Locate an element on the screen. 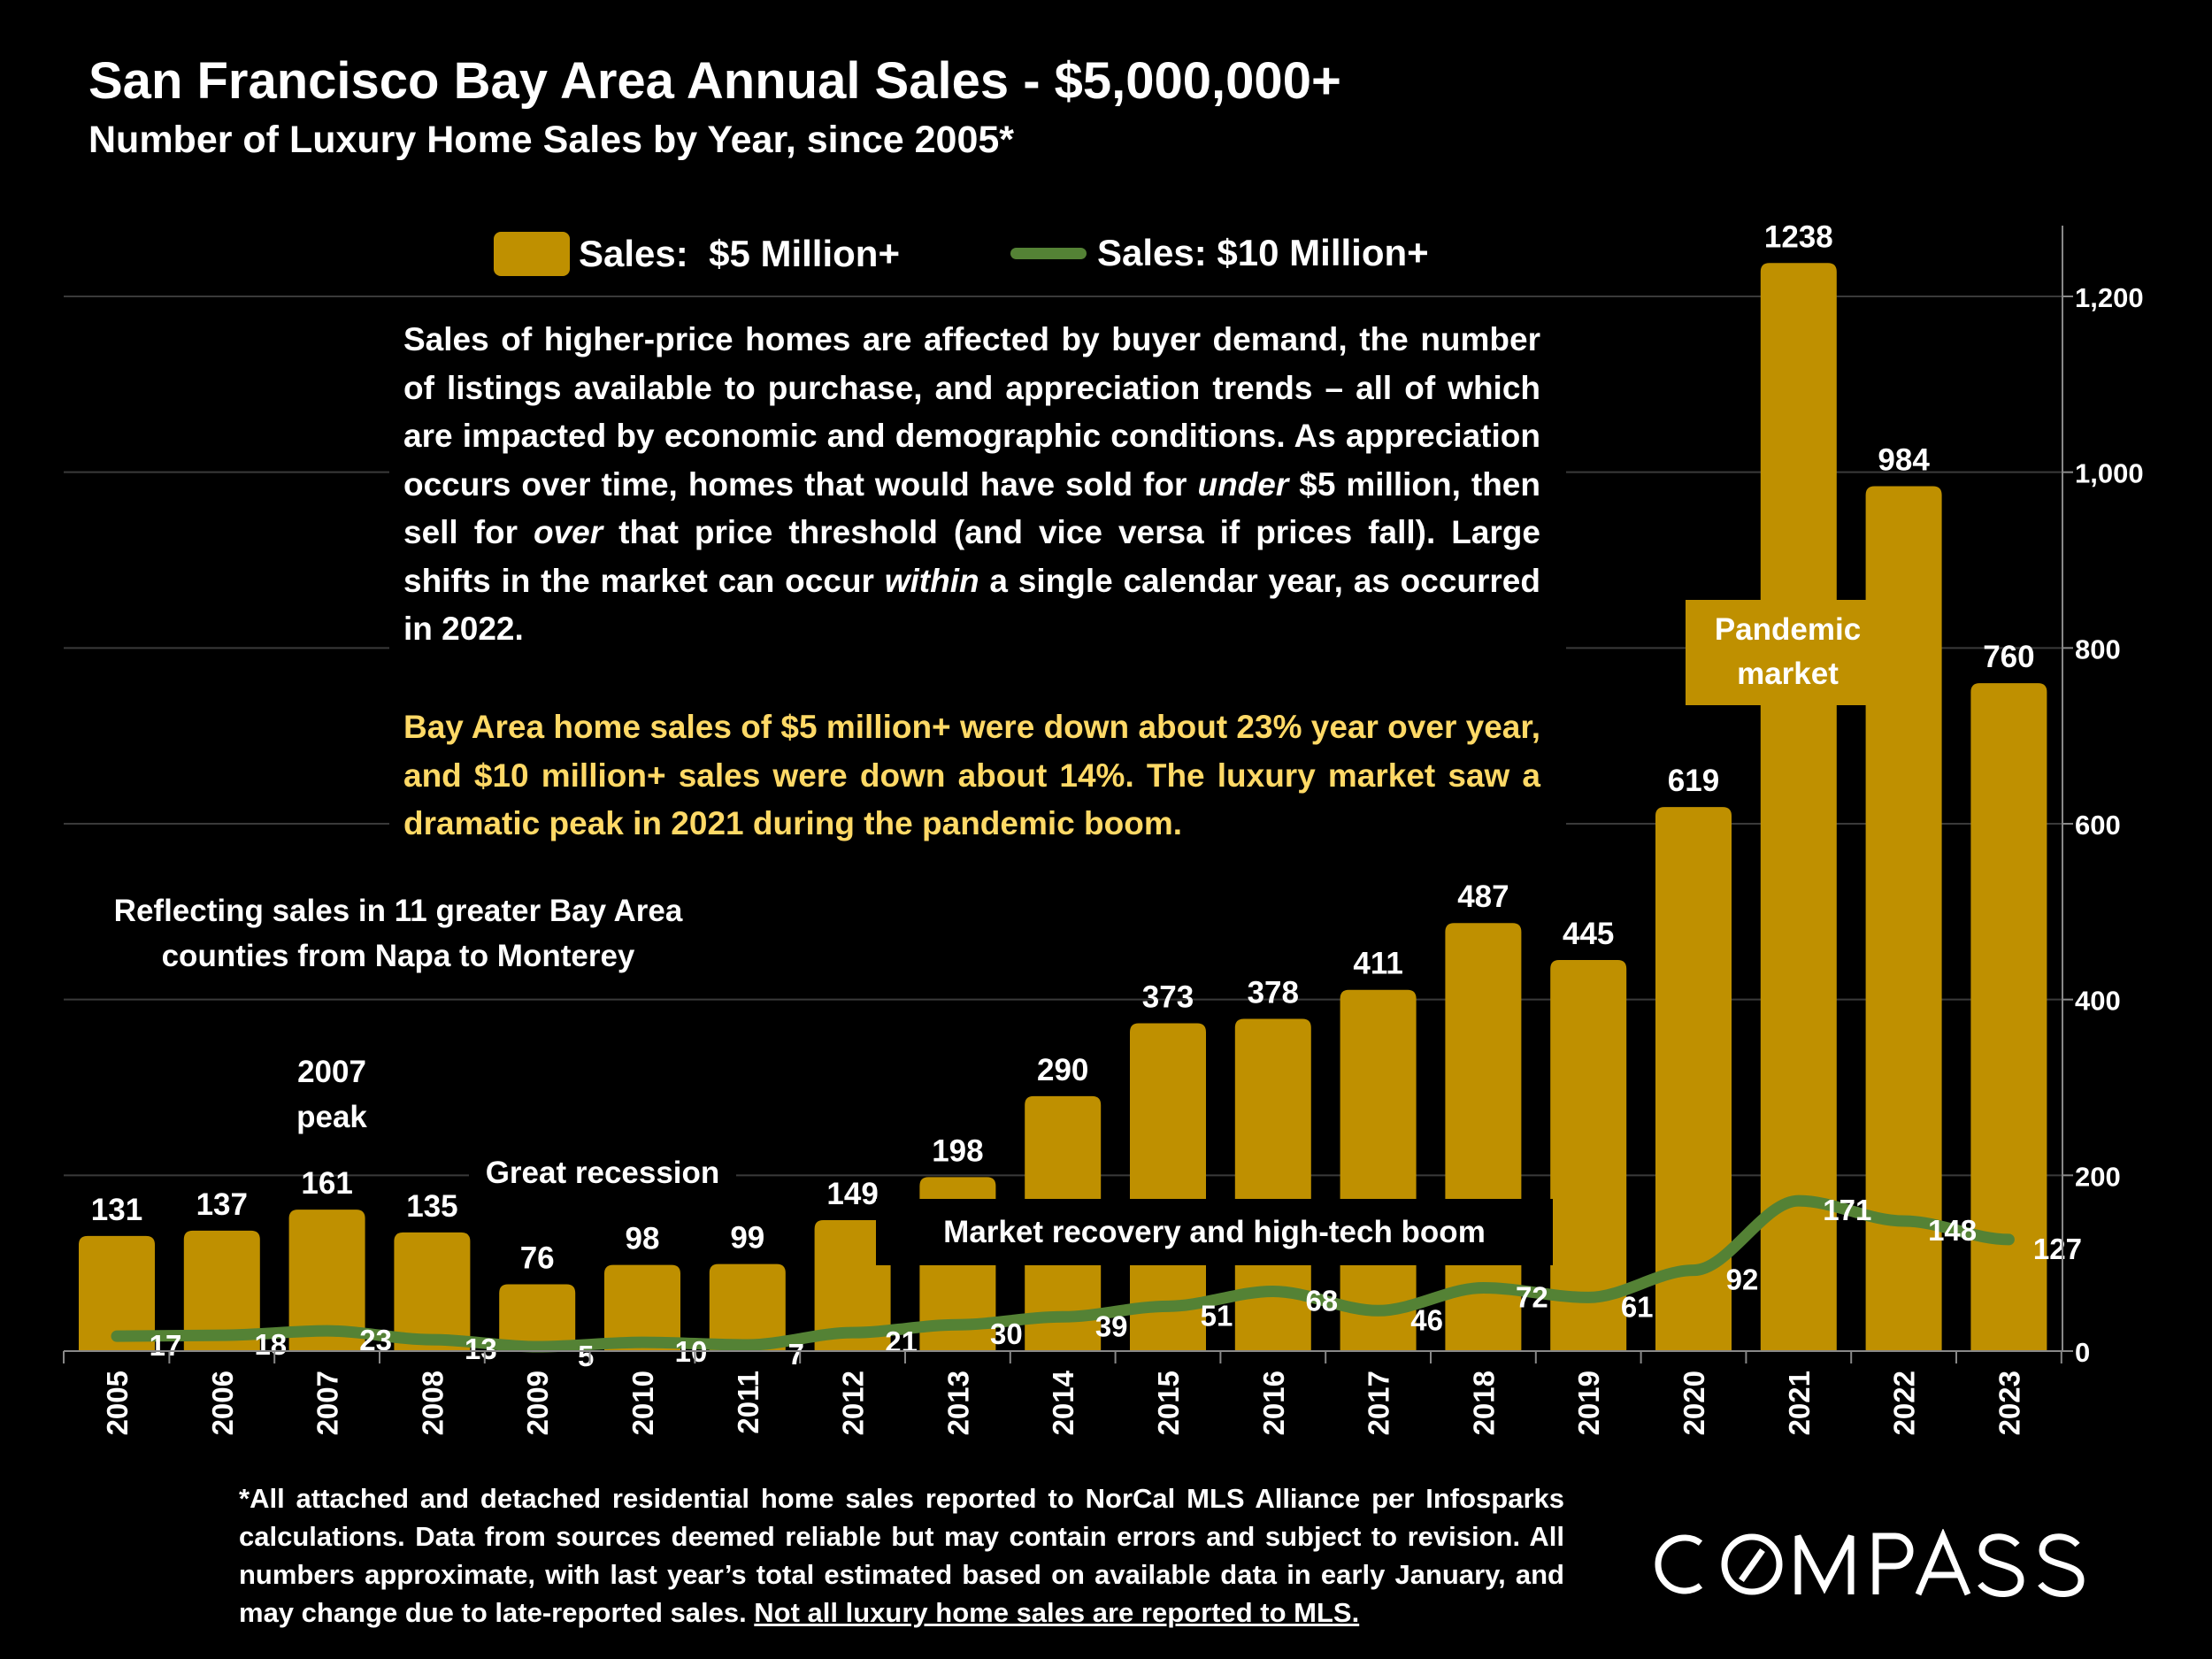 The image size is (2212, 1659). x-tick-label-2023: 2023 is located at coordinates (2009, 1403).